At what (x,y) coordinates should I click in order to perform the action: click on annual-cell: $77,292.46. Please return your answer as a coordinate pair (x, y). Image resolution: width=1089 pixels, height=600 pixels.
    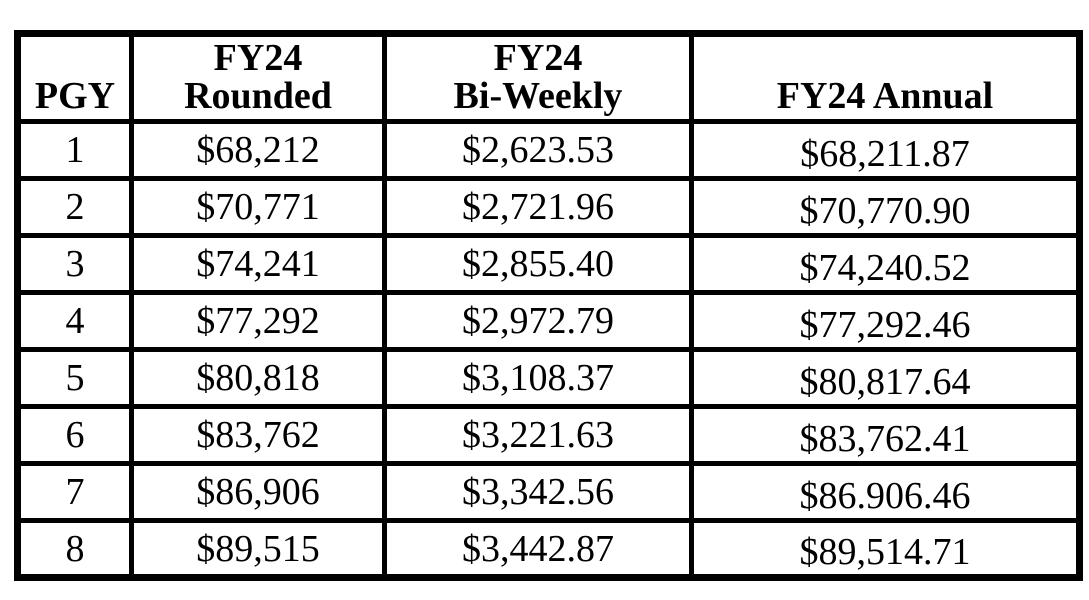
    Looking at the image, I should click on (885, 321).